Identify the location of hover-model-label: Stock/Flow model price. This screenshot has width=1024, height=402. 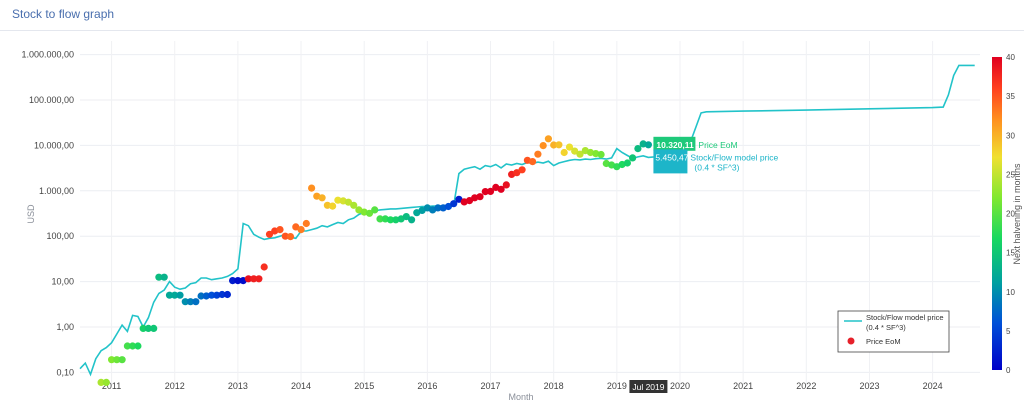
(734, 157).